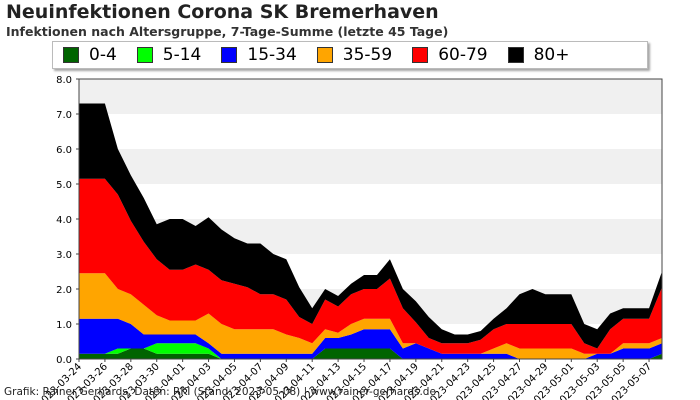 The width and height of the screenshot is (700, 400). I want to click on y-tick-label: 4.0, so click(64, 220).